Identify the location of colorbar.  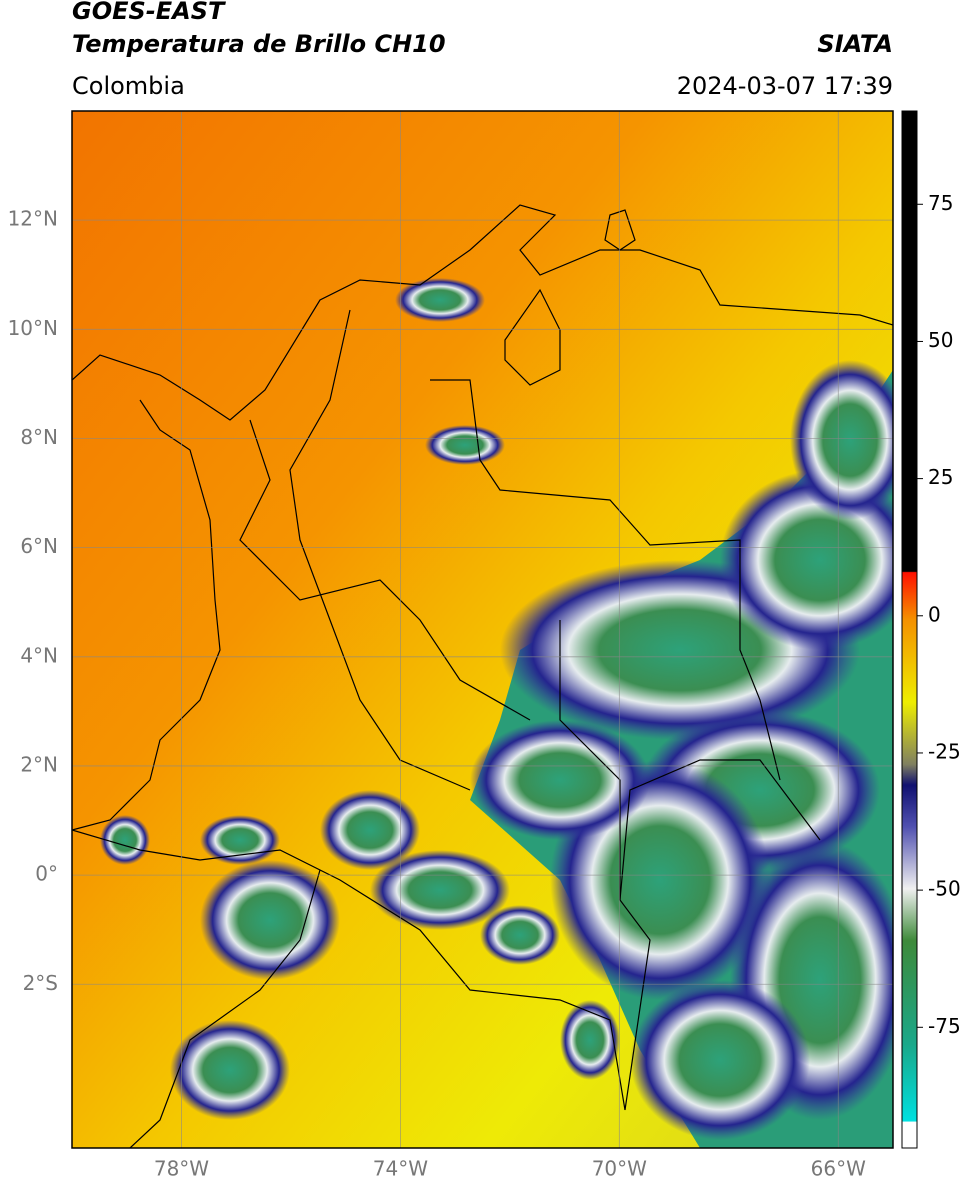
(909, 629).